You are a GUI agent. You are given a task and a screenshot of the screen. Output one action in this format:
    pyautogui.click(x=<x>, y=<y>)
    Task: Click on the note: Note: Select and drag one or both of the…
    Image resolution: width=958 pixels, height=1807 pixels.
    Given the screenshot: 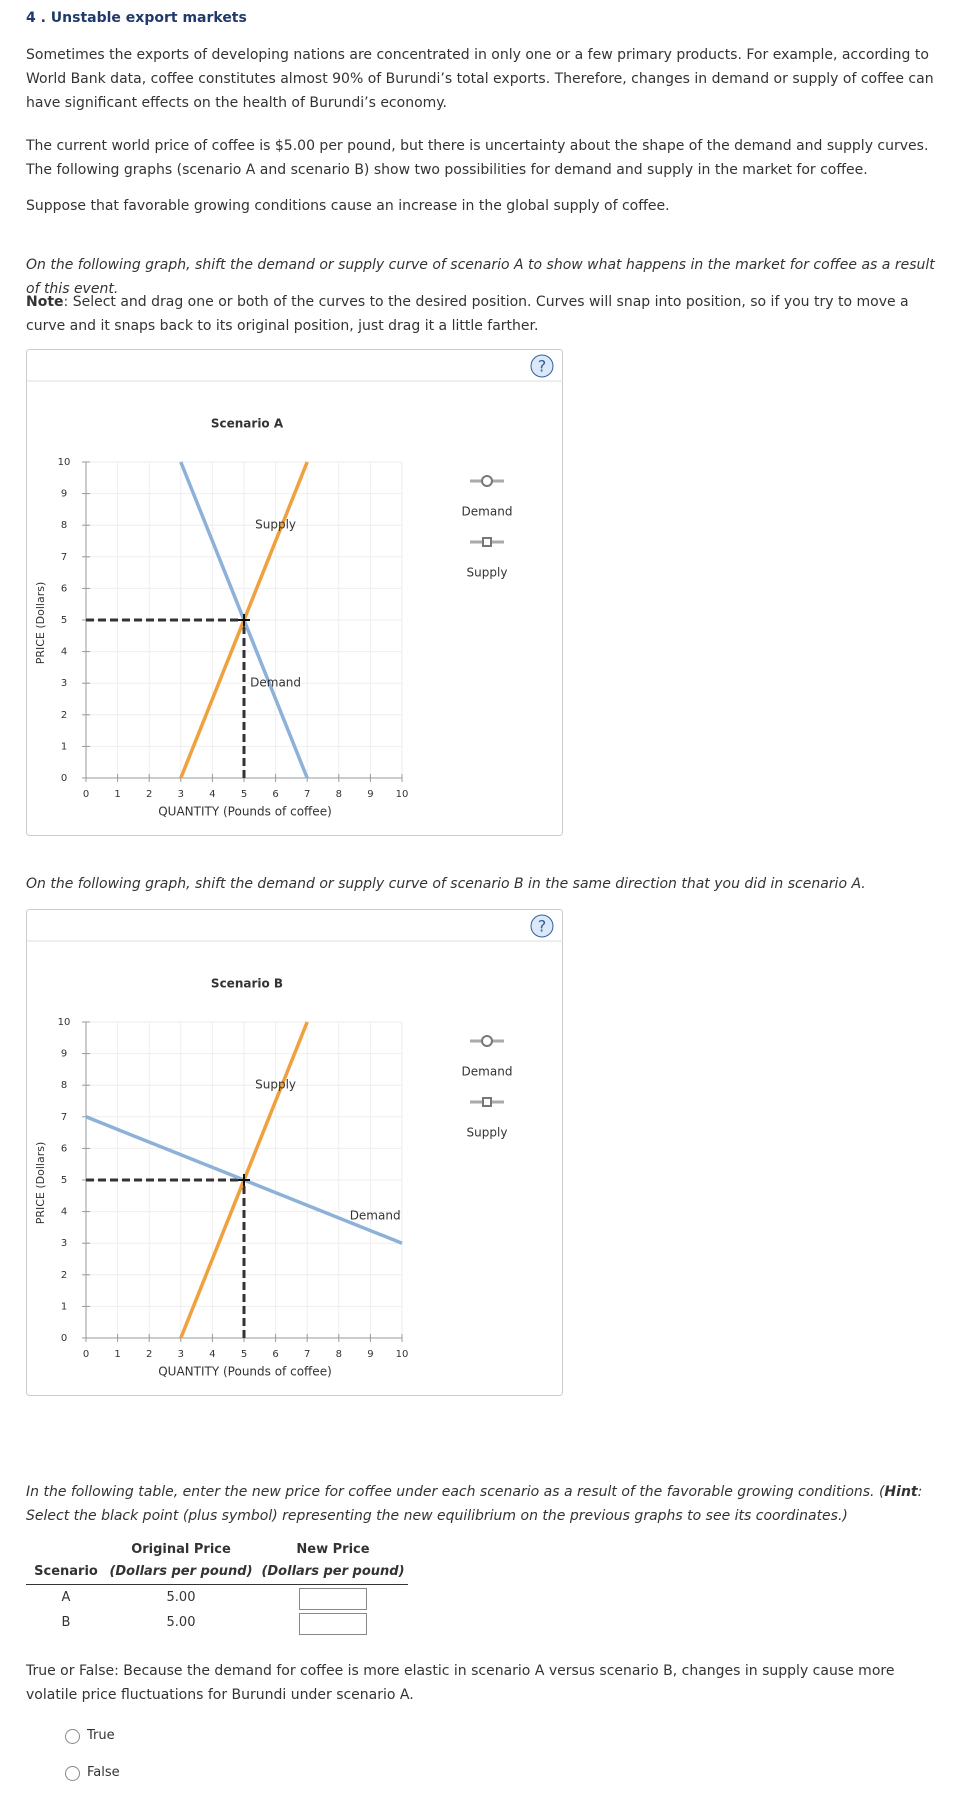 What is the action you would take?
    pyautogui.click(x=482, y=314)
    